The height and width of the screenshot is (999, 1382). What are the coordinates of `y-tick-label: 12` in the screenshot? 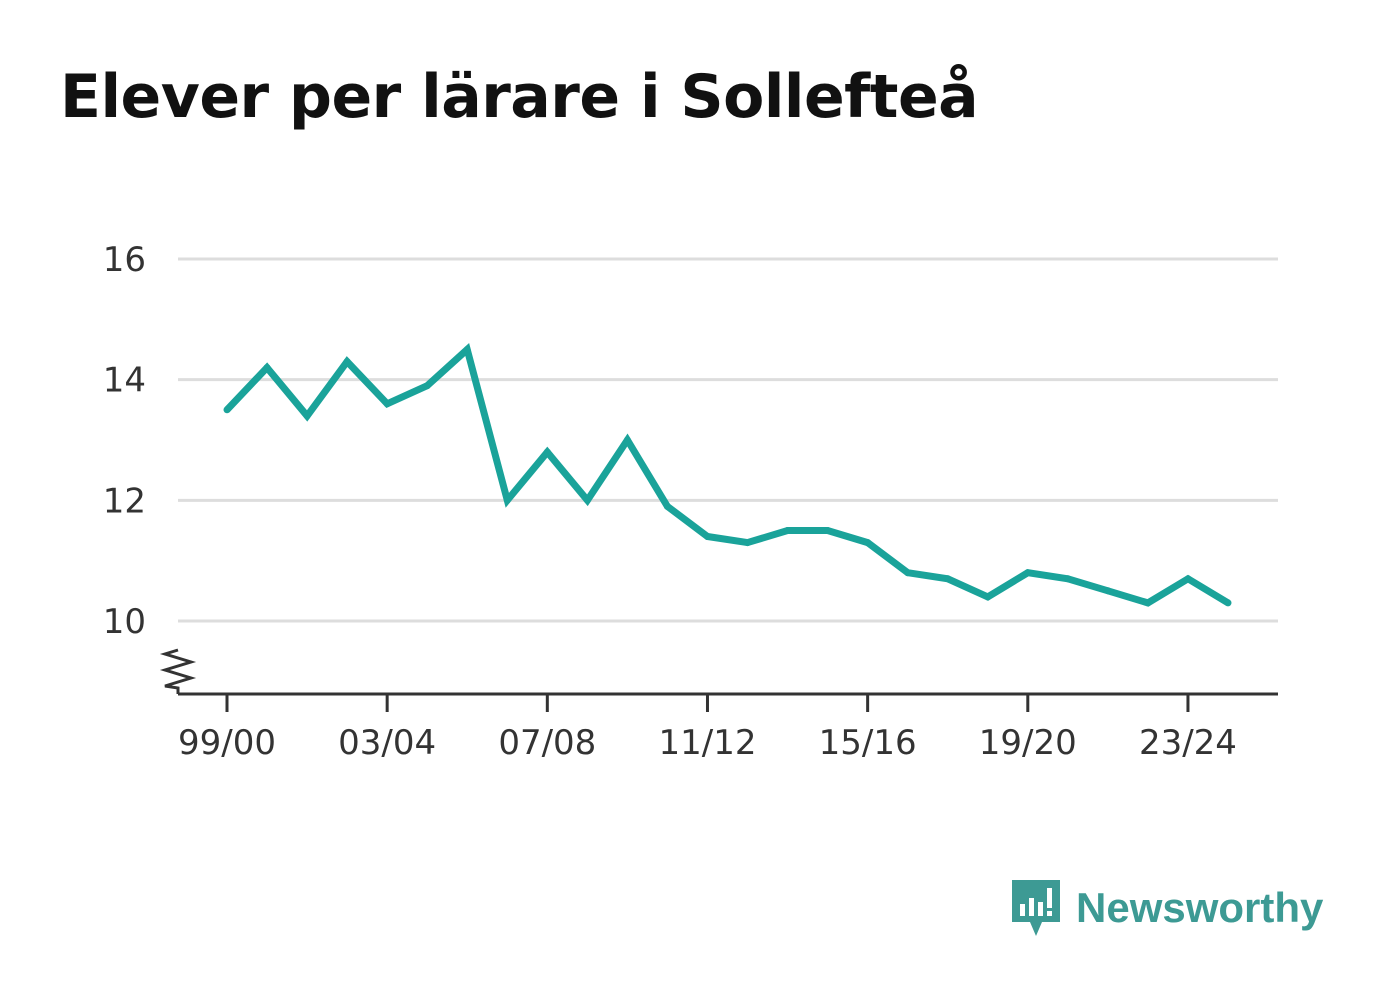 It's located at (124, 501).